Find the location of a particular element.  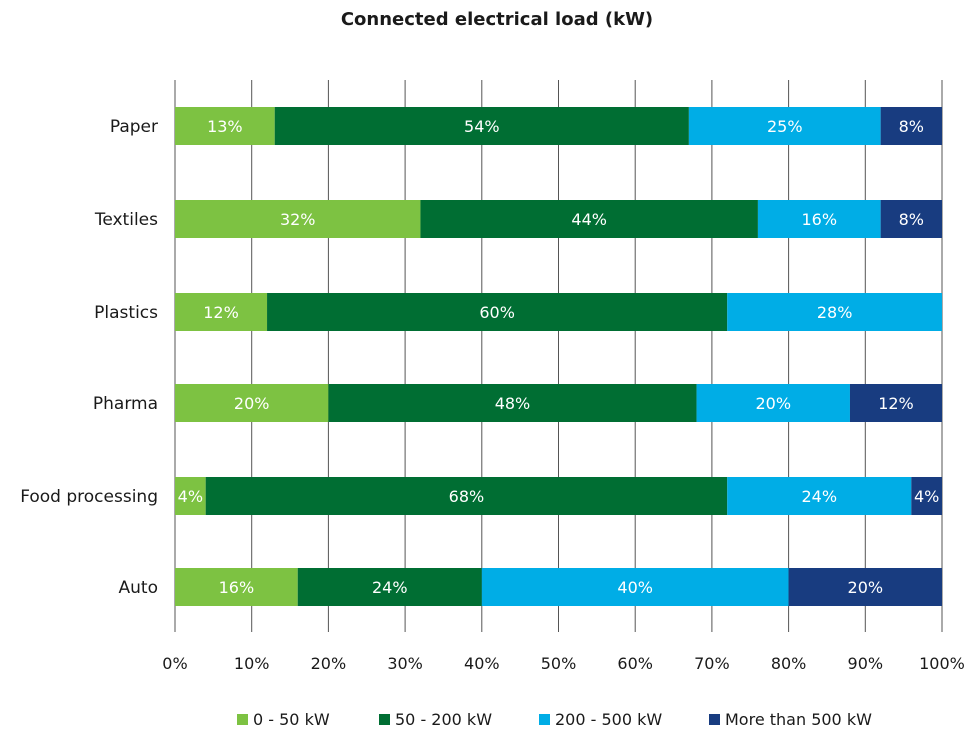

data-label: 68% is located at coordinates (467, 496).